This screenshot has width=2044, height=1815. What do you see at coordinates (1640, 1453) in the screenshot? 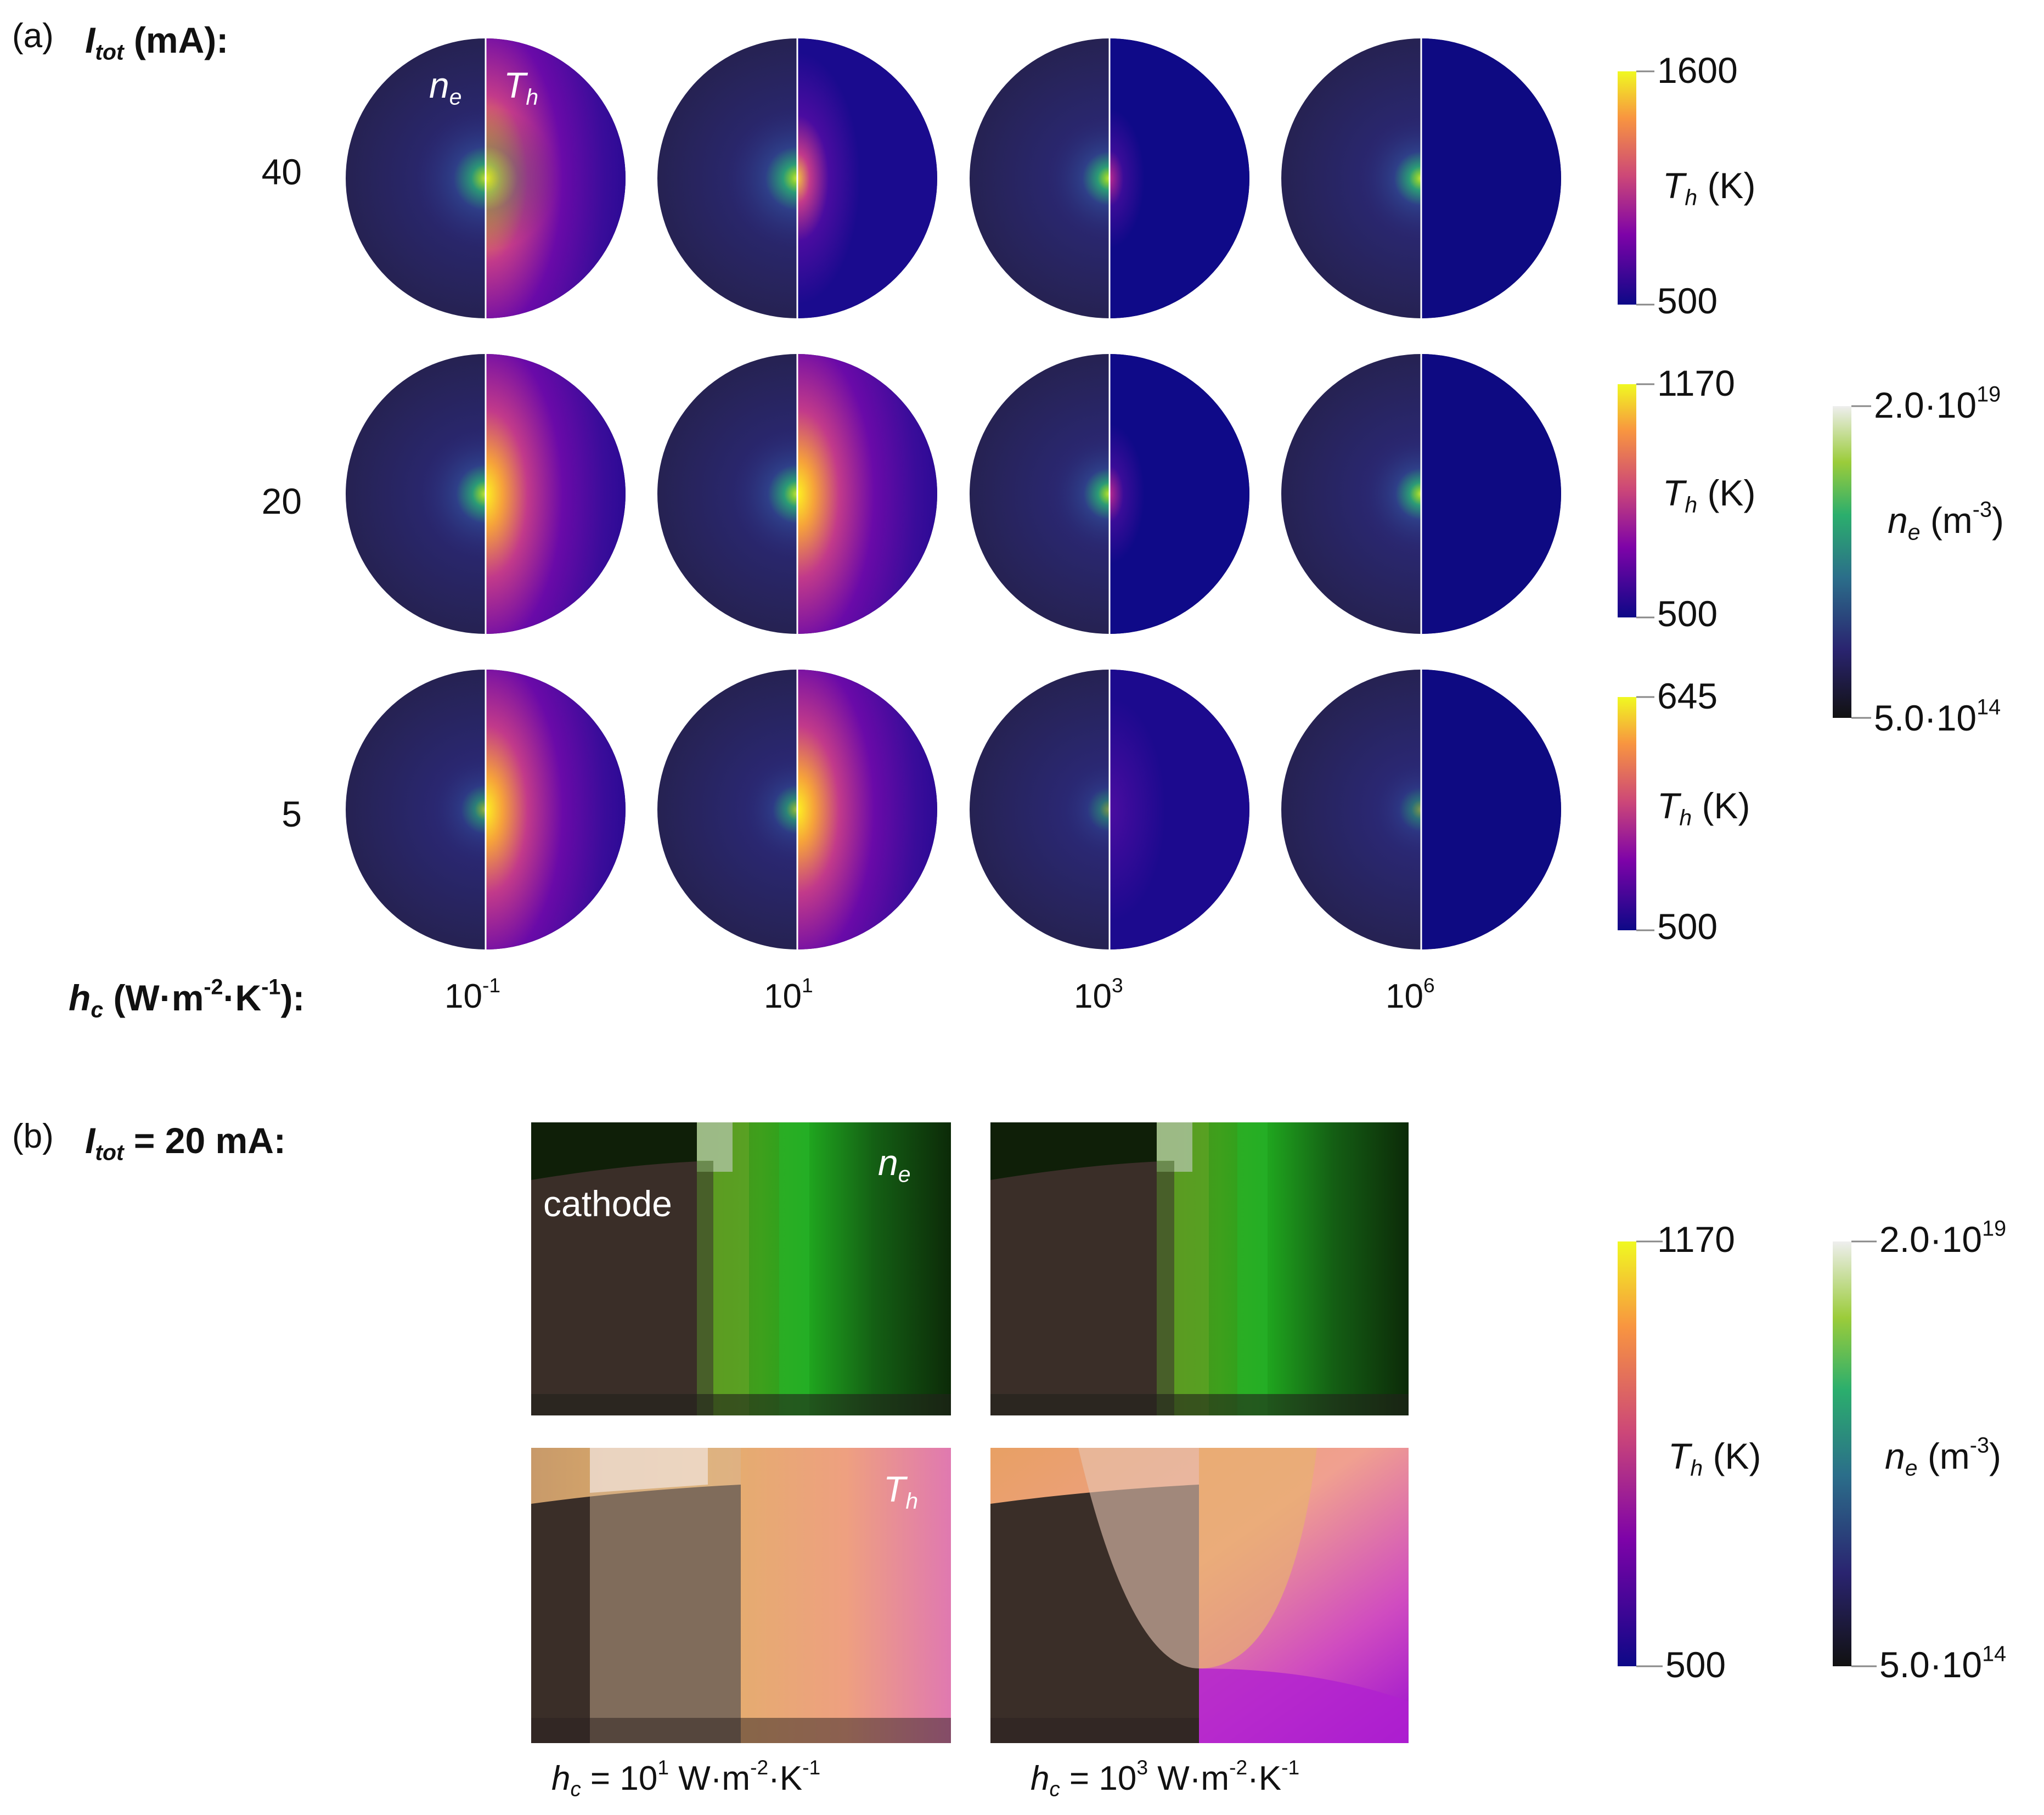
I see `th-colorbar-b` at bounding box center [1640, 1453].